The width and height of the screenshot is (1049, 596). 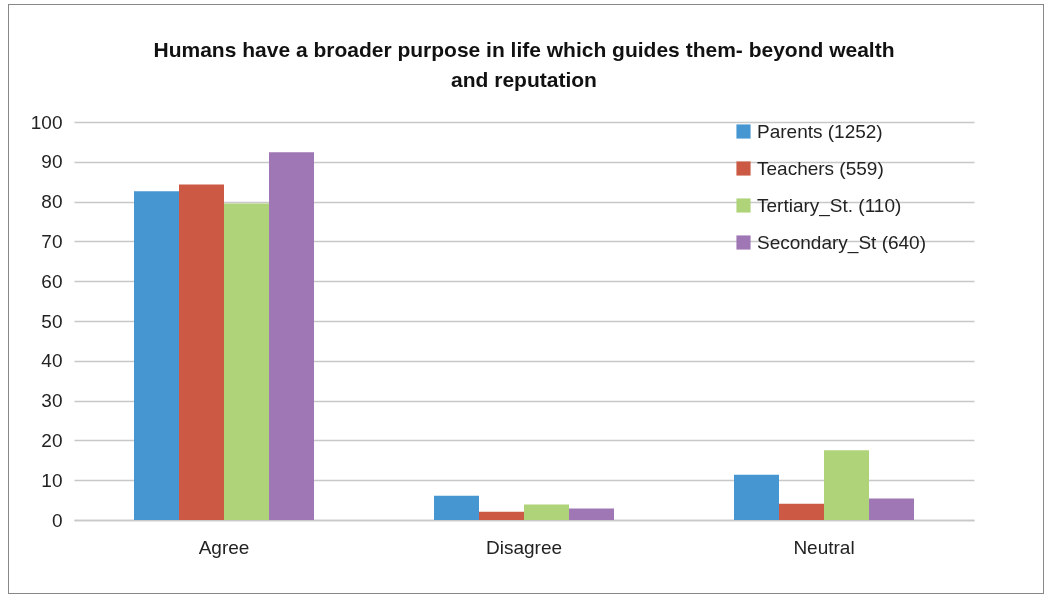 What do you see at coordinates (52, 440) in the screenshot?
I see `y-tick-label: 20` at bounding box center [52, 440].